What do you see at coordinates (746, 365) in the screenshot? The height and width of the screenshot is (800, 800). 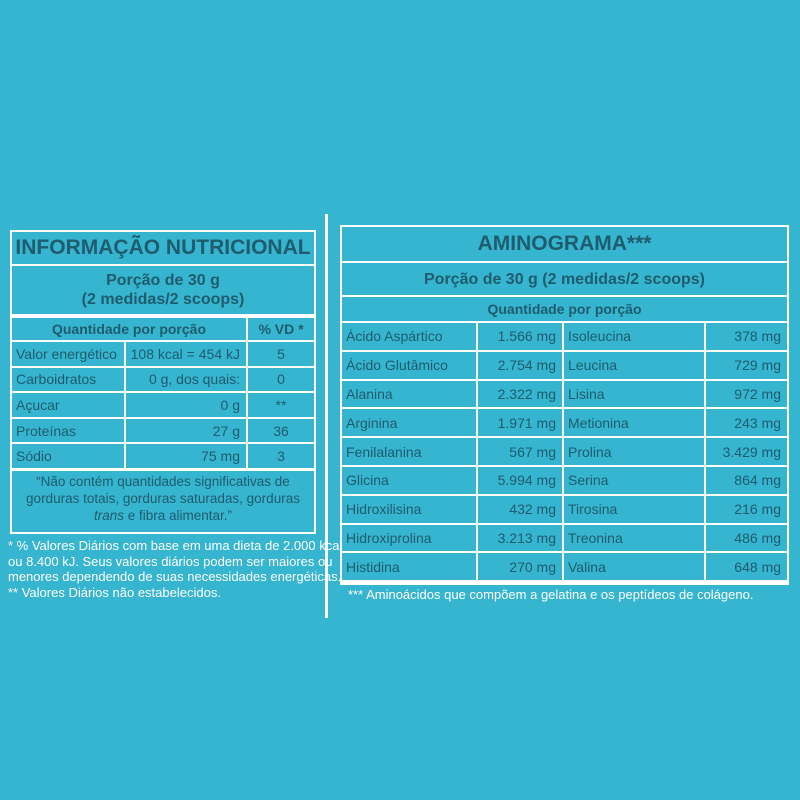 I see `amino-amount: 729 mg` at bounding box center [746, 365].